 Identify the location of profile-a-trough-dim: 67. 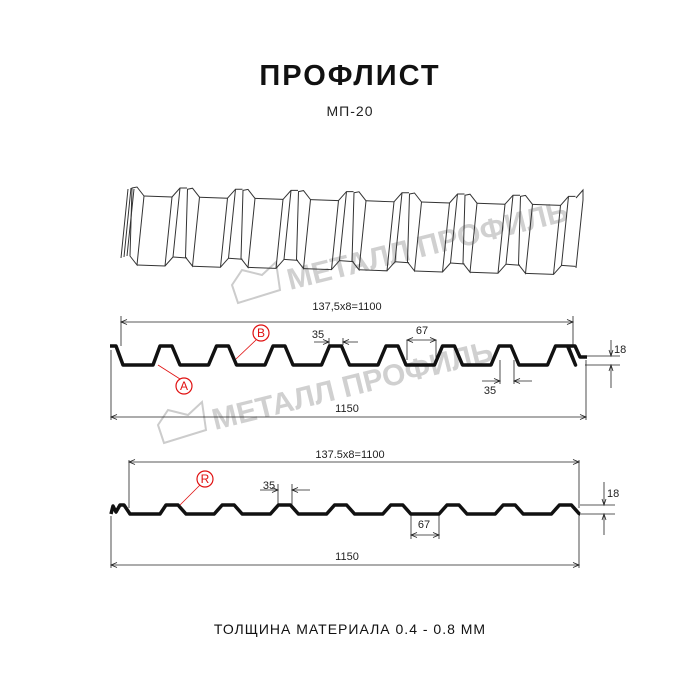
(422, 331).